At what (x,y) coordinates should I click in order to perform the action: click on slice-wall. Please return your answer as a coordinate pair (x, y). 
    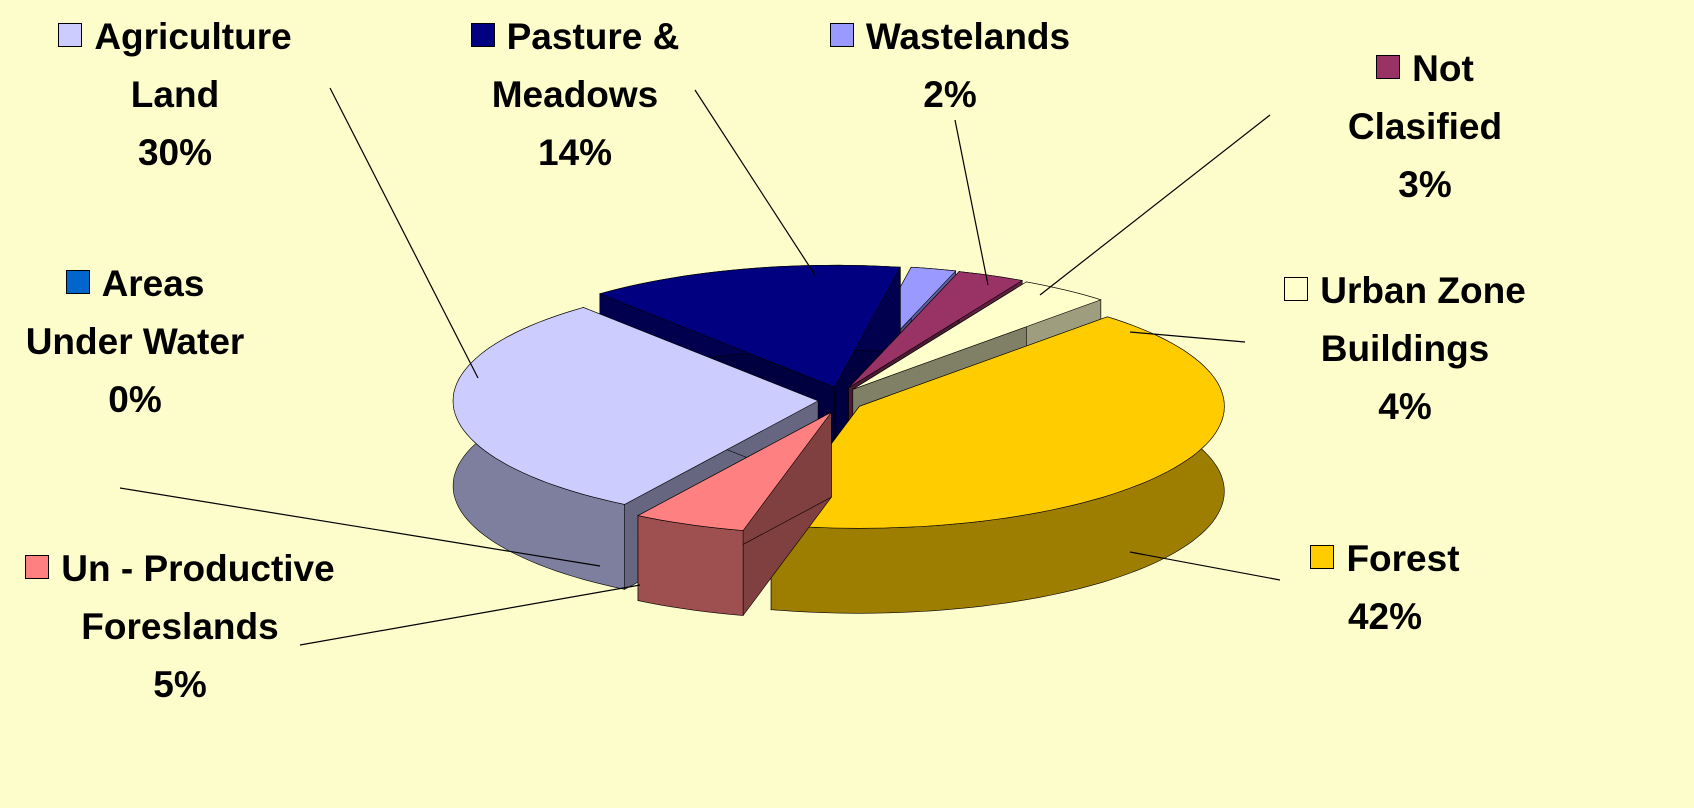
    Looking at the image, I should click on (690, 565).